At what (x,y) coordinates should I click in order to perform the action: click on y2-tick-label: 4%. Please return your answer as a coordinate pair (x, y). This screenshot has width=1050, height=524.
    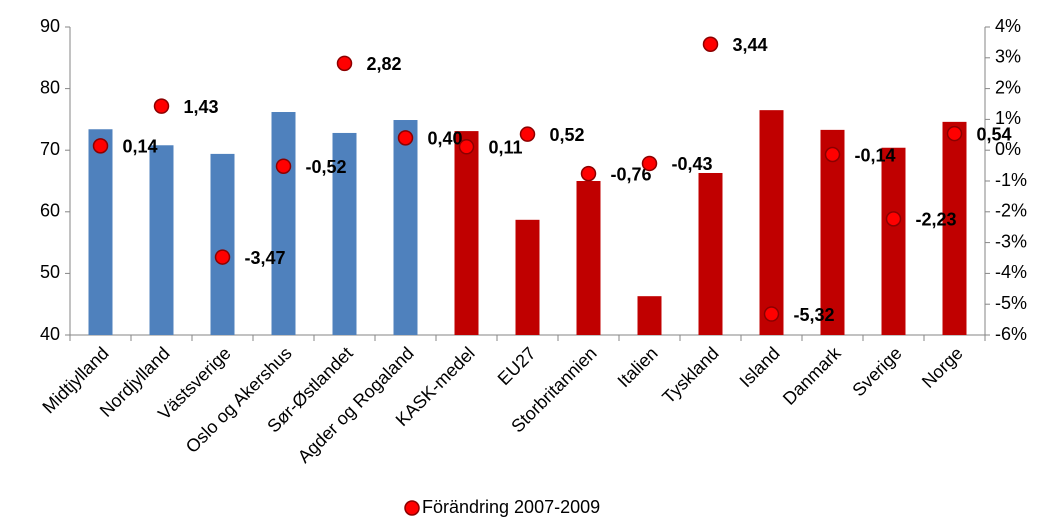
    Looking at the image, I should click on (1008, 26).